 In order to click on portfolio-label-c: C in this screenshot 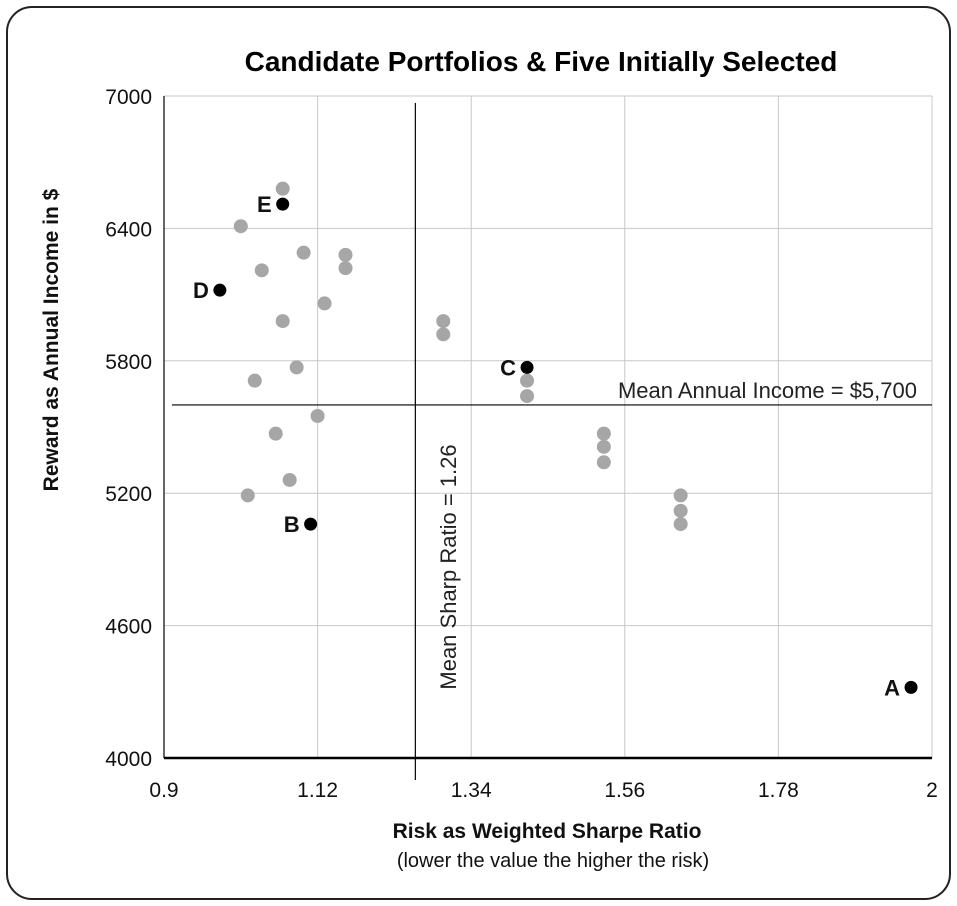, I will do `click(508, 367)`.